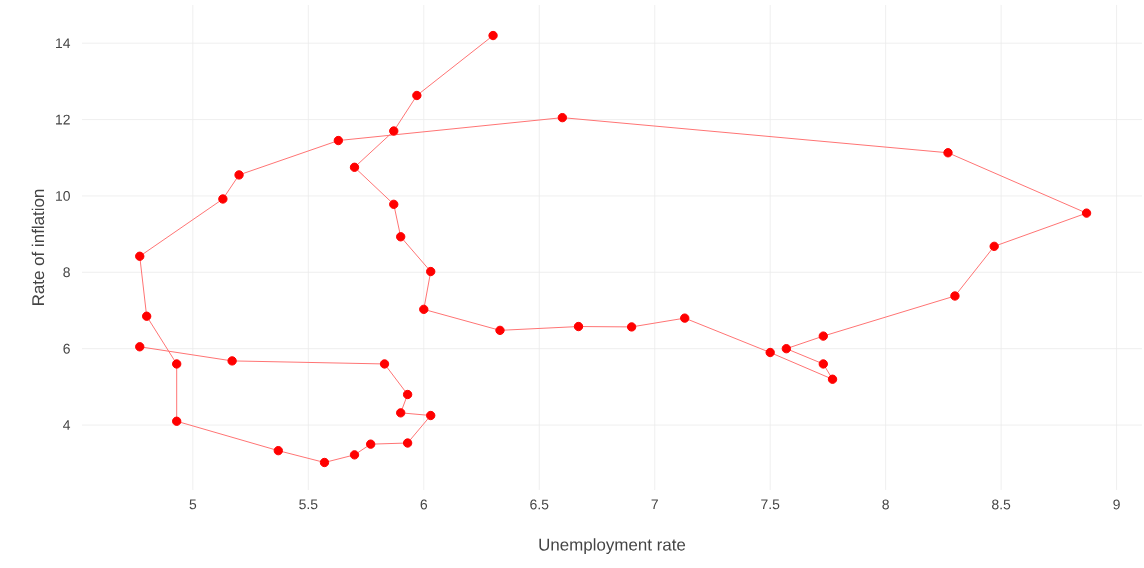 This screenshot has height=568, width=1144. I want to click on y-tick-label: 10, so click(63, 195).